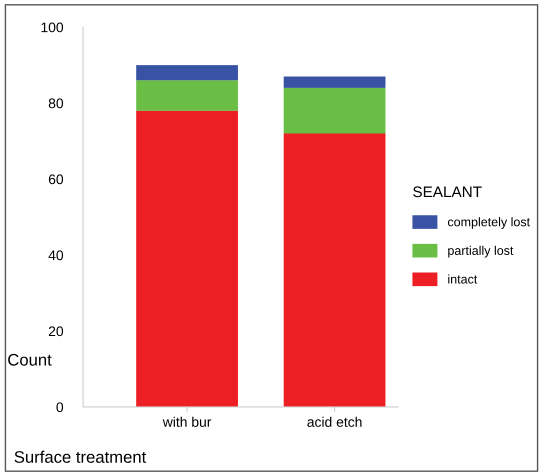 Image resolution: width=543 pixels, height=476 pixels. What do you see at coordinates (60, 407) in the screenshot?
I see `y-tick-label: 0` at bounding box center [60, 407].